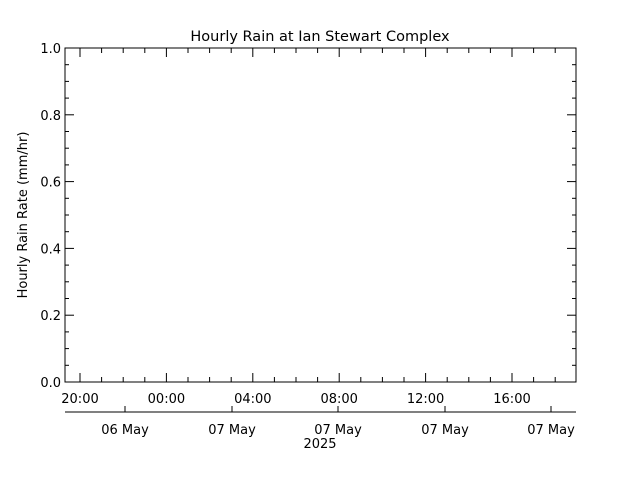 The image size is (640, 480). What do you see at coordinates (50, 49) in the screenshot?
I see `y-tick-label: 1.0` at bounding box center [50, 49].